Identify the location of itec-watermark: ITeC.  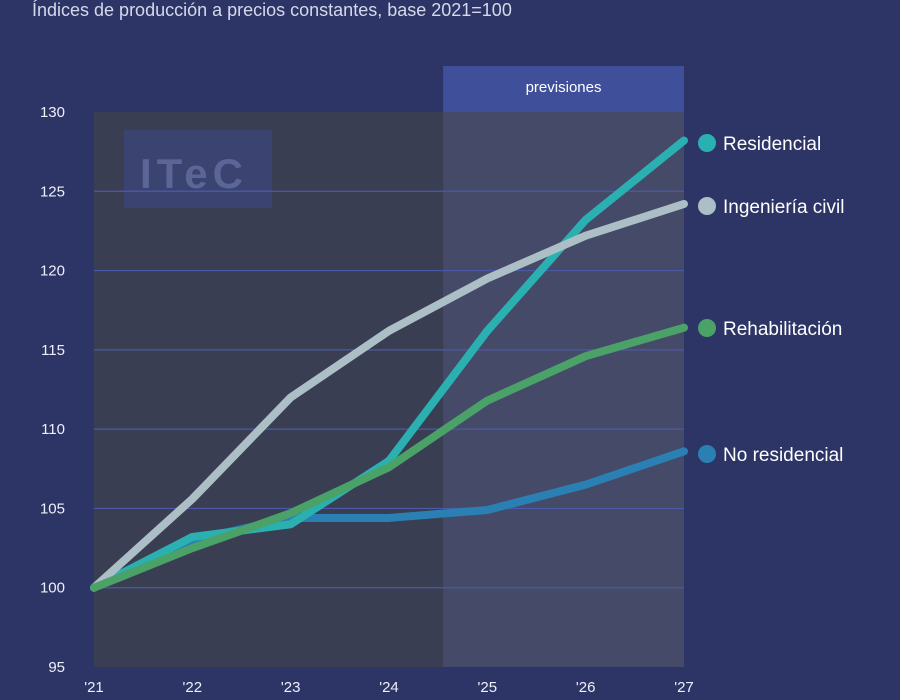
(194, 173).